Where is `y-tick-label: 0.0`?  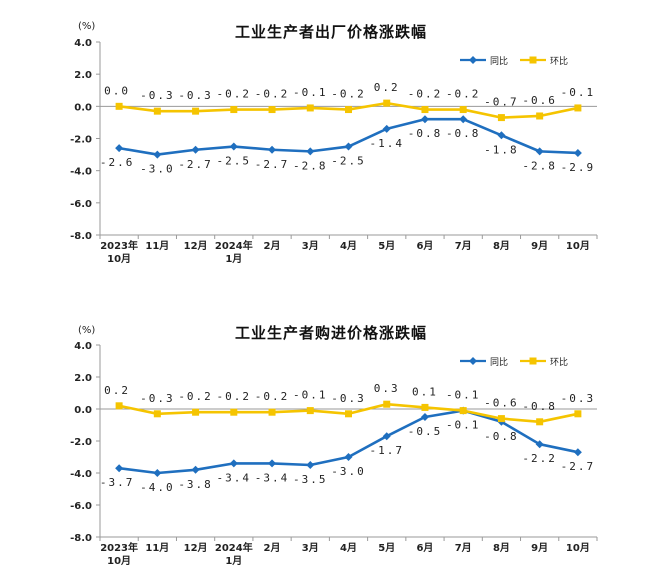 y-tick-label: 0.0 is located at coordinates (83, 410).